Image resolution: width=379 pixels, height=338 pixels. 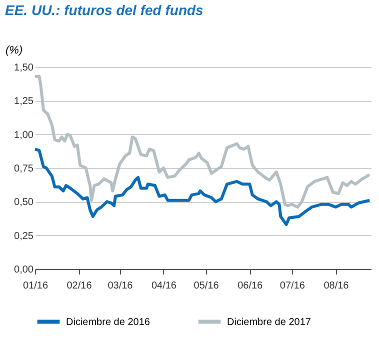 What do you see at coordinates (35, 286) in the screenshot?
I see `x-tick-label: 01/16` at bounding box center [35, 286].